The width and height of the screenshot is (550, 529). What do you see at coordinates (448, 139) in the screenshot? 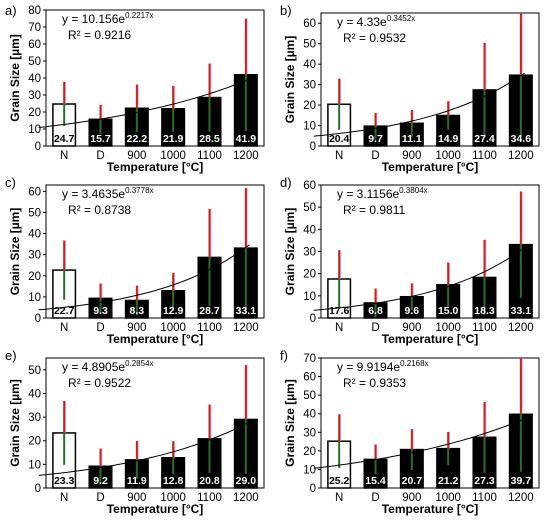
I see `value-label: 14.9` at bounding box center [448, 139].